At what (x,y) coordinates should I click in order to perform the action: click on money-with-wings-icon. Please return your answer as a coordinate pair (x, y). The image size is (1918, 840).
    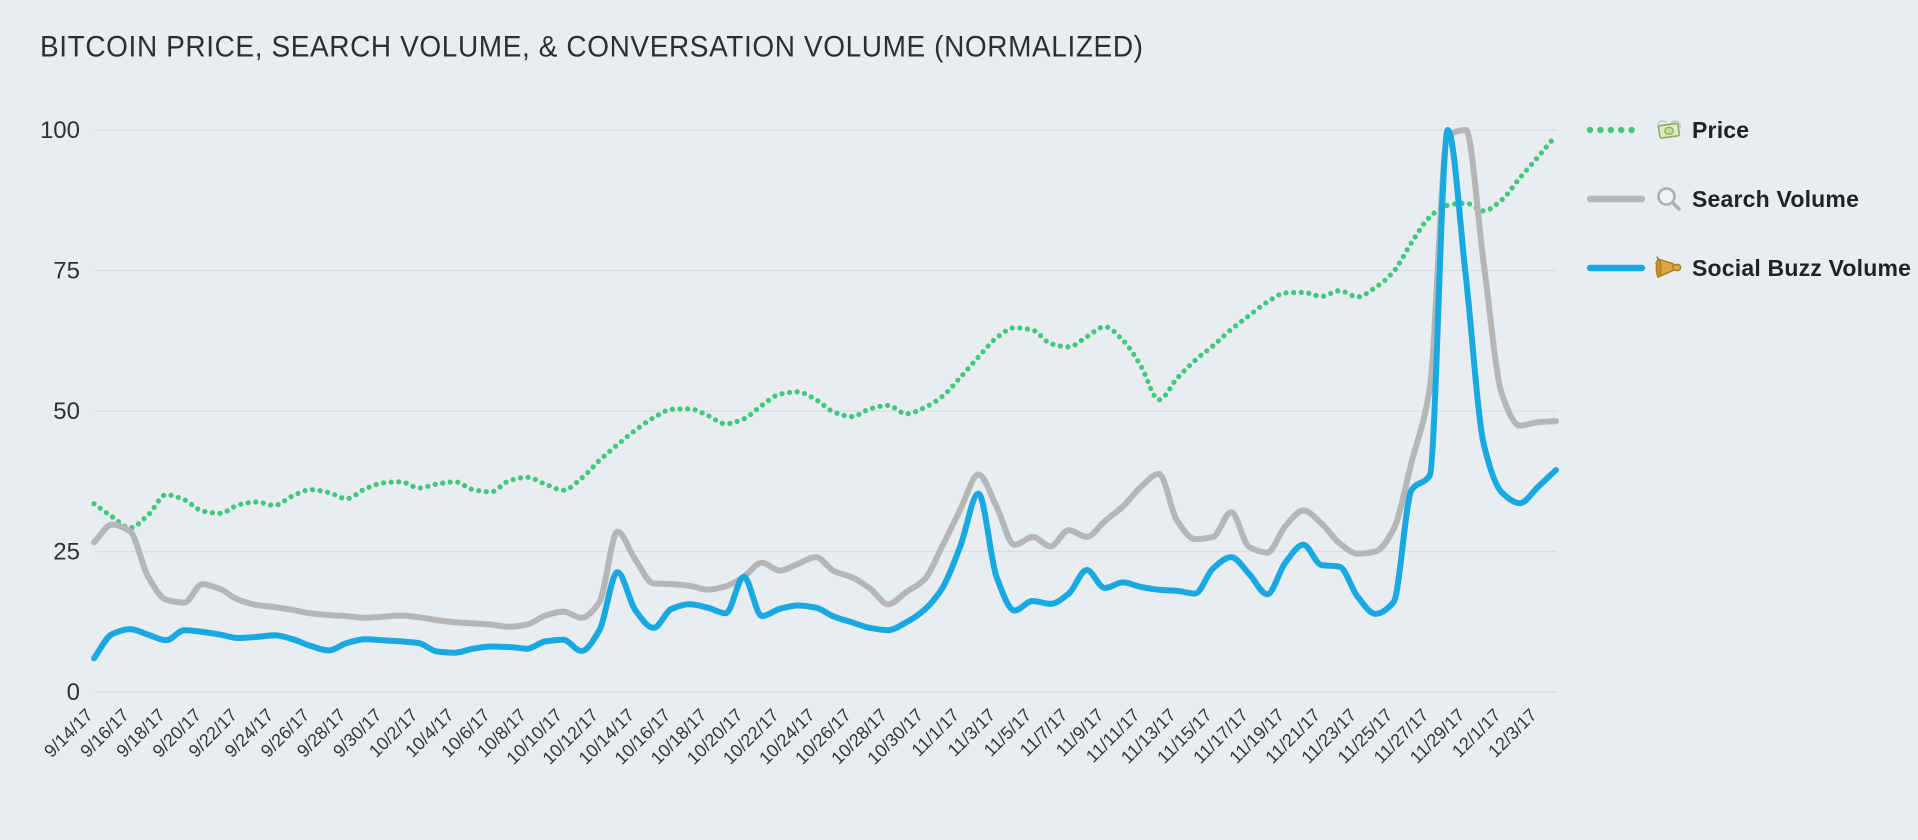
    Looking at the image, I should click on (1669, 129).